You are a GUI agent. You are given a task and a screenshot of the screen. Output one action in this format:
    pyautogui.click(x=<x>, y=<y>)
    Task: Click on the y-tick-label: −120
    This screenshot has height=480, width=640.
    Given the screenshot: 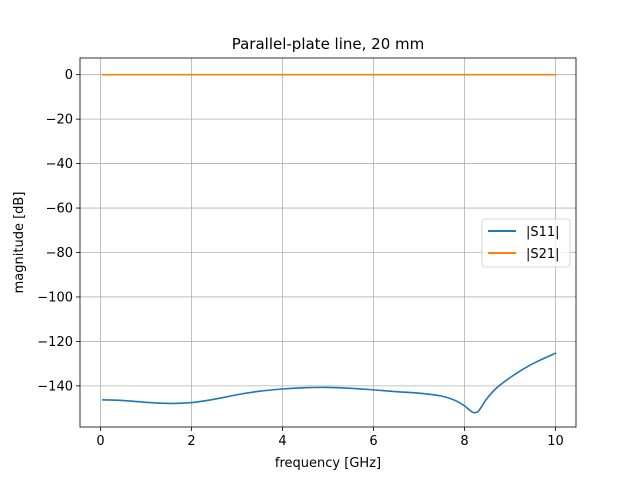 What is the action you would take?
    pyautogui.click(x=55, y=342)
    